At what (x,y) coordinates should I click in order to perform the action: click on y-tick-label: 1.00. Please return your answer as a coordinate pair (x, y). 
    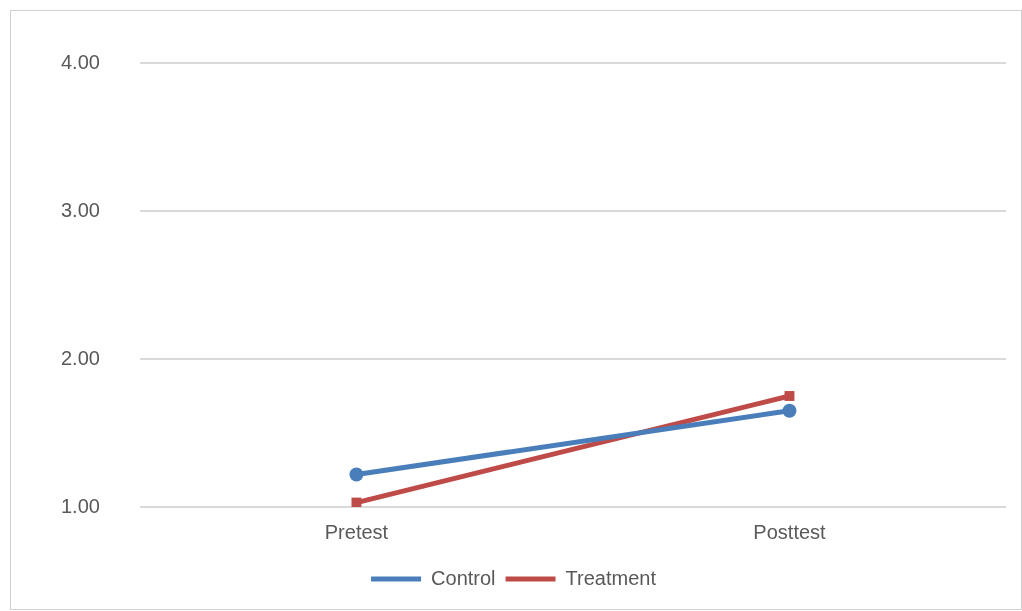
    Looking at the image, I should click on (80, 505).